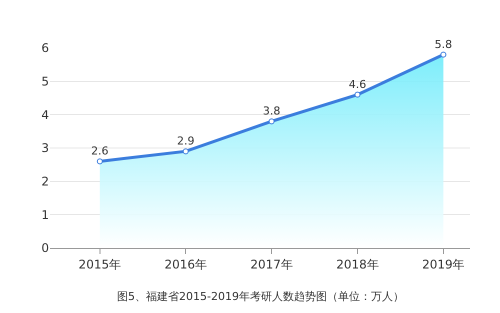 The width and height of the screenshot is (500, 313). Describe the element at coordinates (271, 111) in the screenshot. I see `data-label: 3.8` at that location.